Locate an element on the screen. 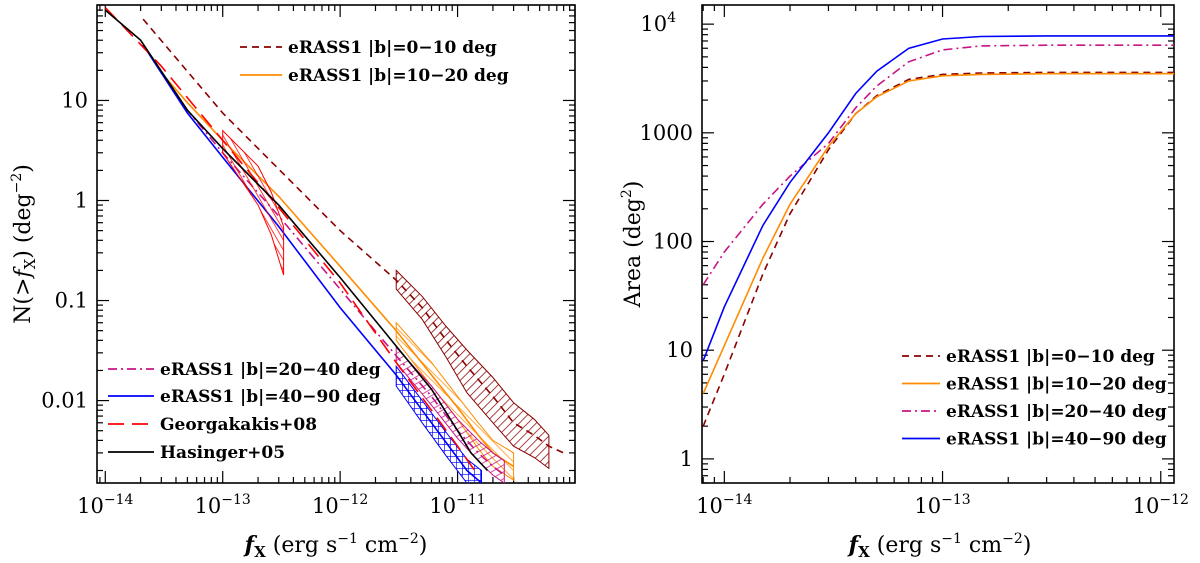  right-y-tick-label: 10⁴ is located at coordinates (658, 23).